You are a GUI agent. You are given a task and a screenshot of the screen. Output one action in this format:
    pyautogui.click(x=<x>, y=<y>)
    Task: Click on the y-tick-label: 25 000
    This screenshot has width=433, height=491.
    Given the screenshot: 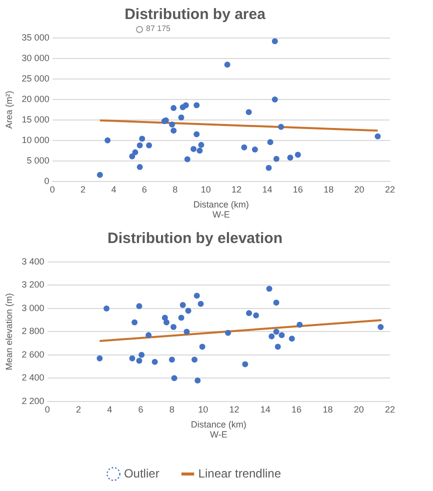 What is the action you would take?
    pyautogui.click(x=36, y=78)
    